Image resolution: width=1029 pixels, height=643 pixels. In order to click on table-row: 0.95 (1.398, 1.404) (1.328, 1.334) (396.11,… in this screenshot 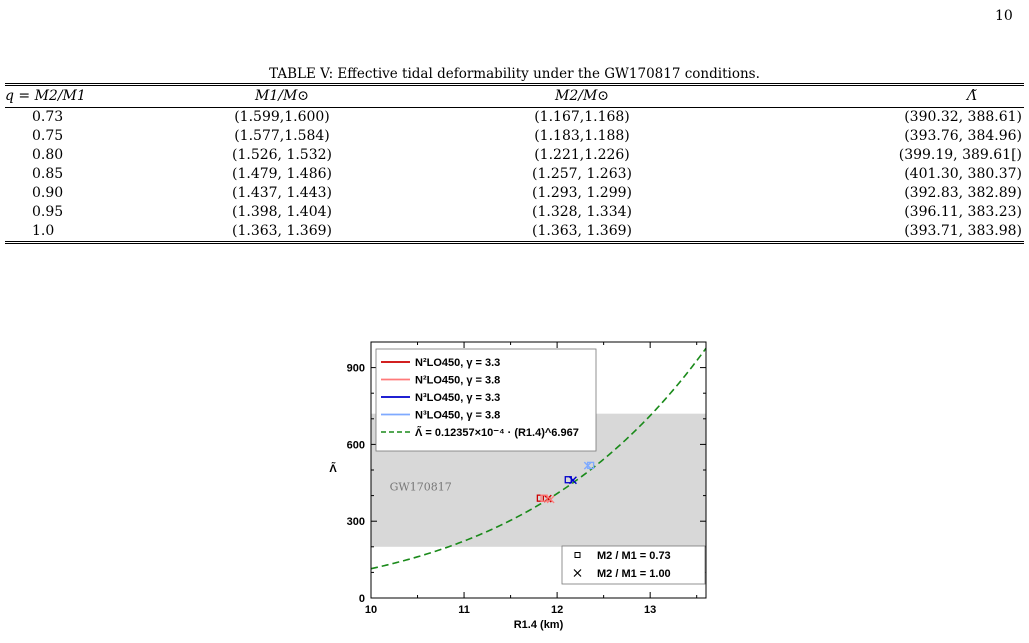, I will do `click(514, 212)`.